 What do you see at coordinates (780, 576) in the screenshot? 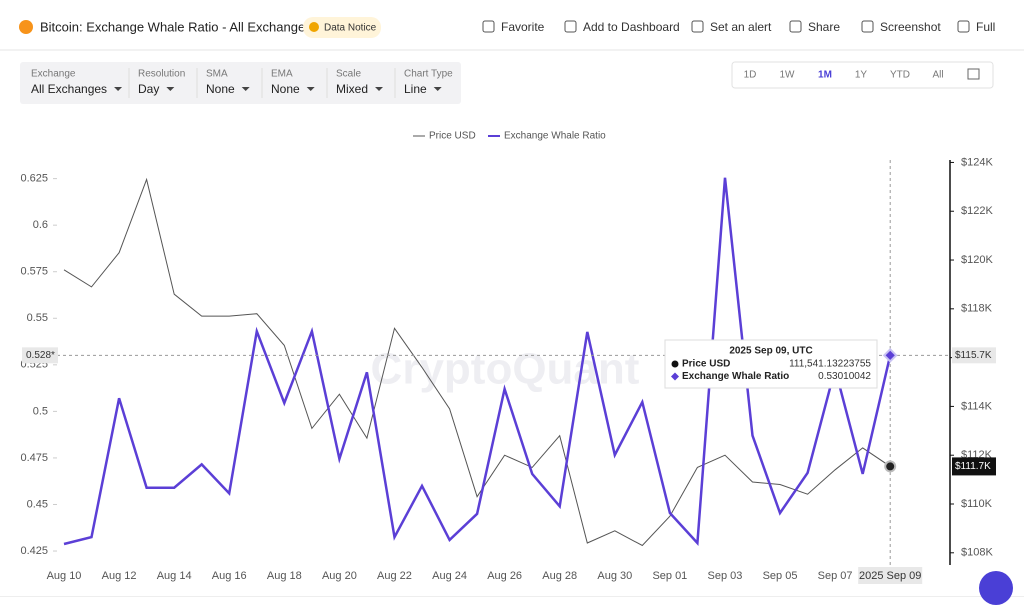
I see `x-tick-label: Sep 05` at bounding box center [780, 576].